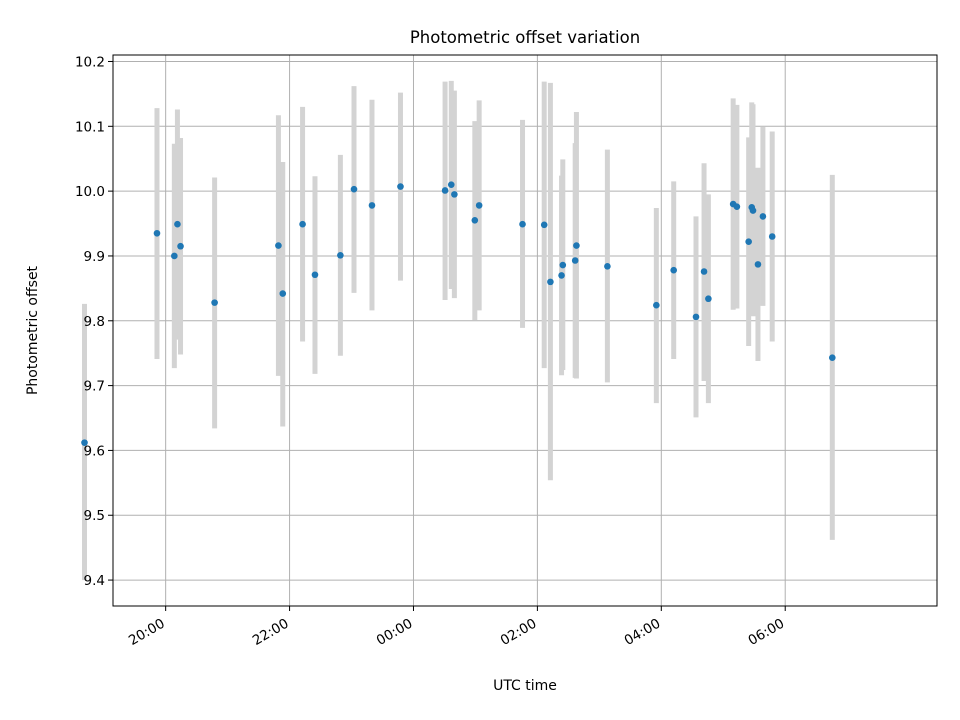  Describe the element at coordinates (33, 330) in the screenshot. I see `y-axis-title: Photometric offset` at that location.